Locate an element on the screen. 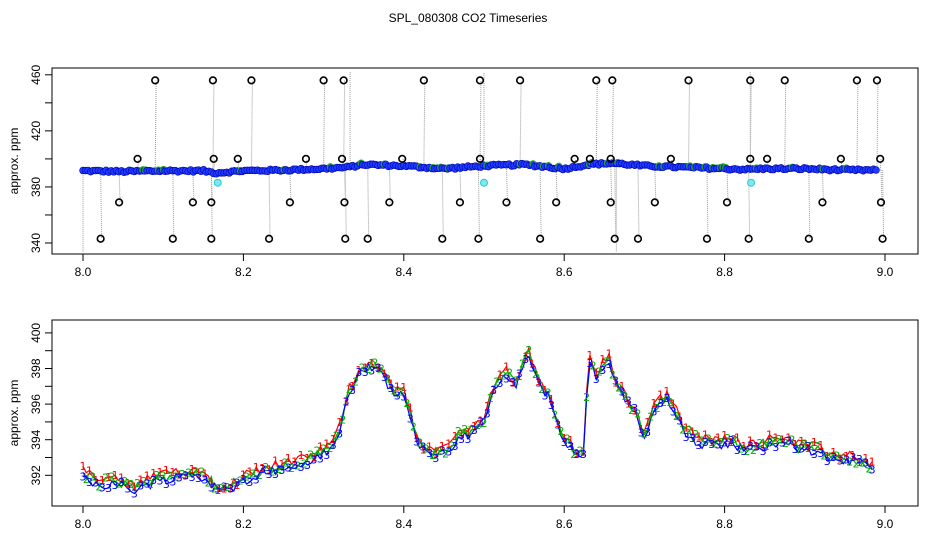 Image resolution: width=936 pixels, height=540 pixels. x-tick-label: 8.2 is located at coordinates (243, 524).